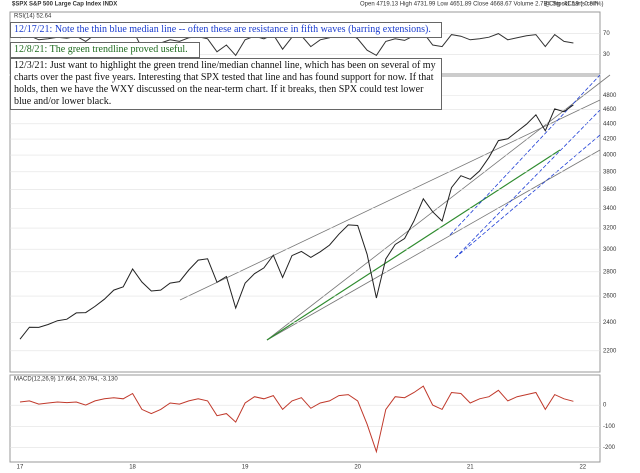  Describe the element at coordinates (610, 209) in the screenshot. I see `y-tick-label: 3400` at that location.